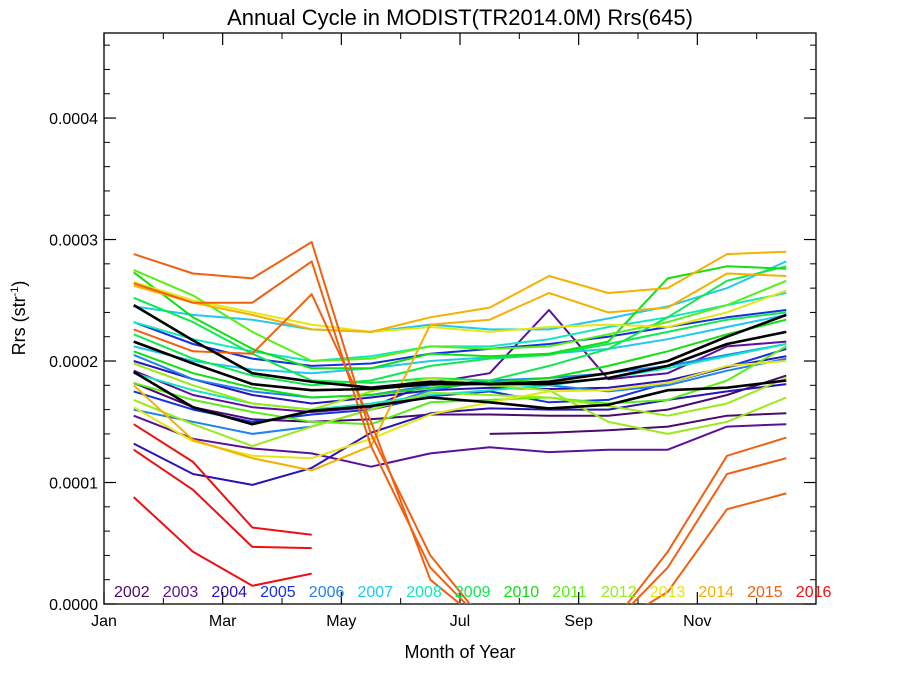 The image size is (900, 675). What do you see at coordinates (132, 592) in the screenshot?
I see `legend-item-2002: 2002` at bounding box center [132, 592].